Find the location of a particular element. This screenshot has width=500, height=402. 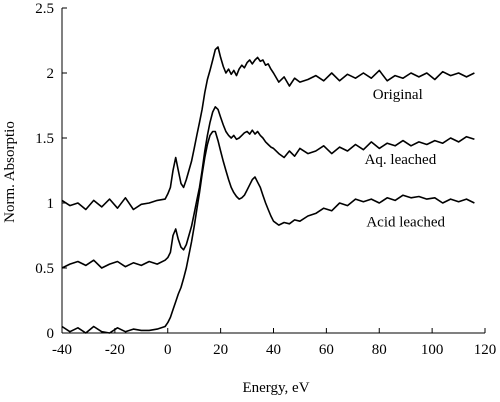

y-tick-label: 0.5 is located at coordinates (44, 269).